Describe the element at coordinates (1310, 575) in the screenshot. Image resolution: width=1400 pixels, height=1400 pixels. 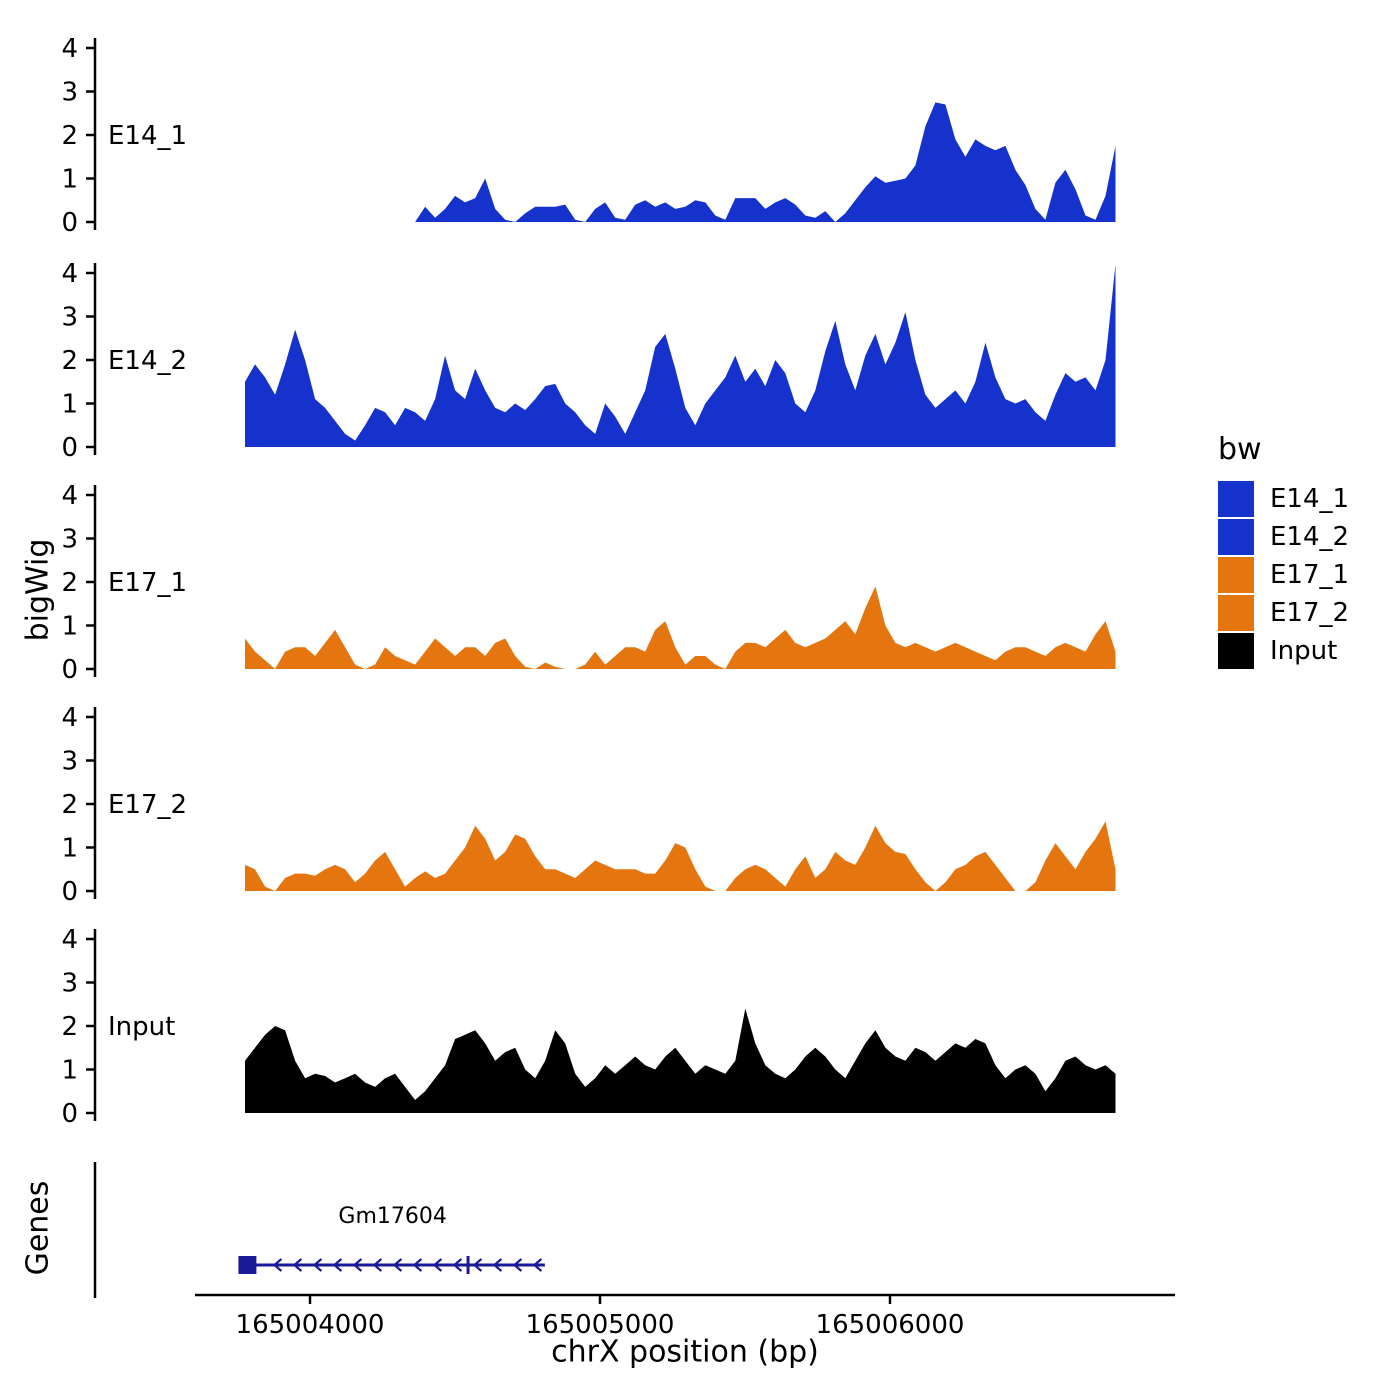
I see `legend-item-label: E17_1` at that location.